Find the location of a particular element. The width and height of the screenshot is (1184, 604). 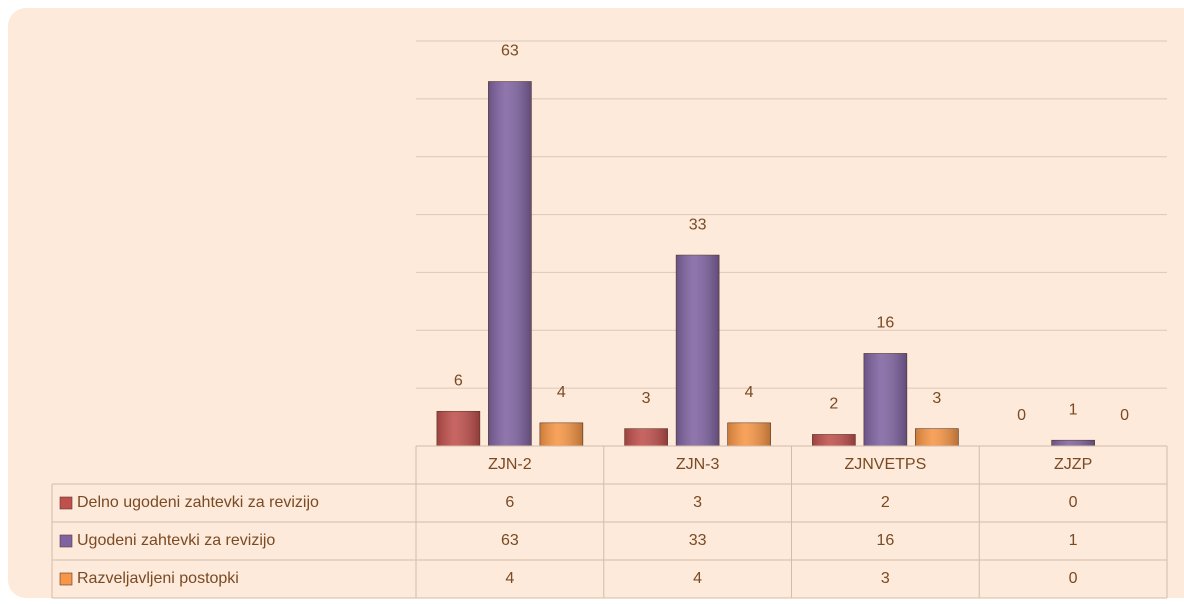

data-label: 6 is located at coordinates (458, 381).